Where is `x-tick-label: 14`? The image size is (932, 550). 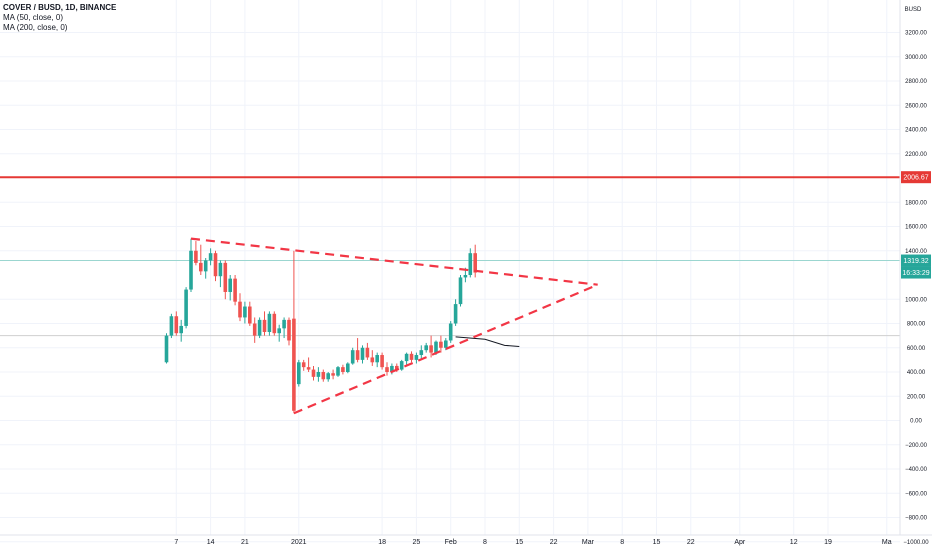
x-tick-label: 14 is located at coordinates (211, 542).